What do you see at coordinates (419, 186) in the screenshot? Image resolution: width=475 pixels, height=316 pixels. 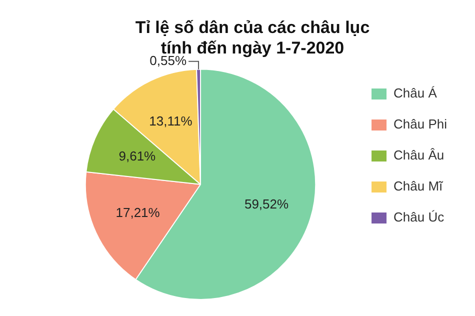 I see `legend-label: Châu Mĩ` at bounding box center [419, 186].